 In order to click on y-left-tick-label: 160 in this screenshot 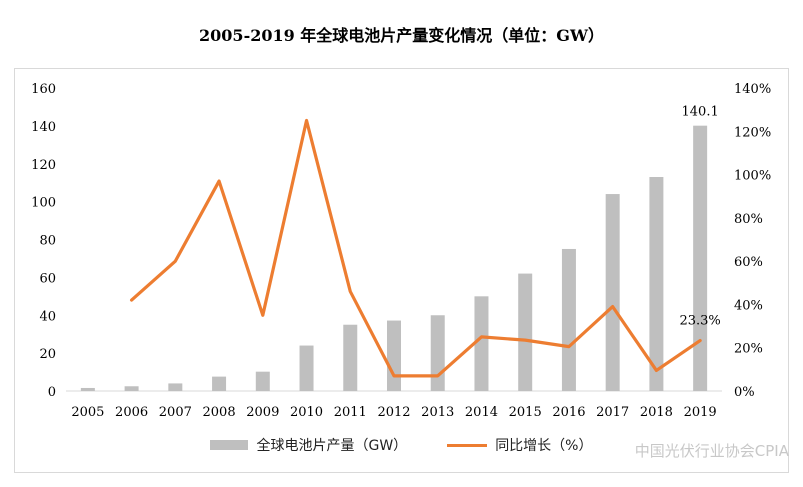, I will do `click(43, 89)`.